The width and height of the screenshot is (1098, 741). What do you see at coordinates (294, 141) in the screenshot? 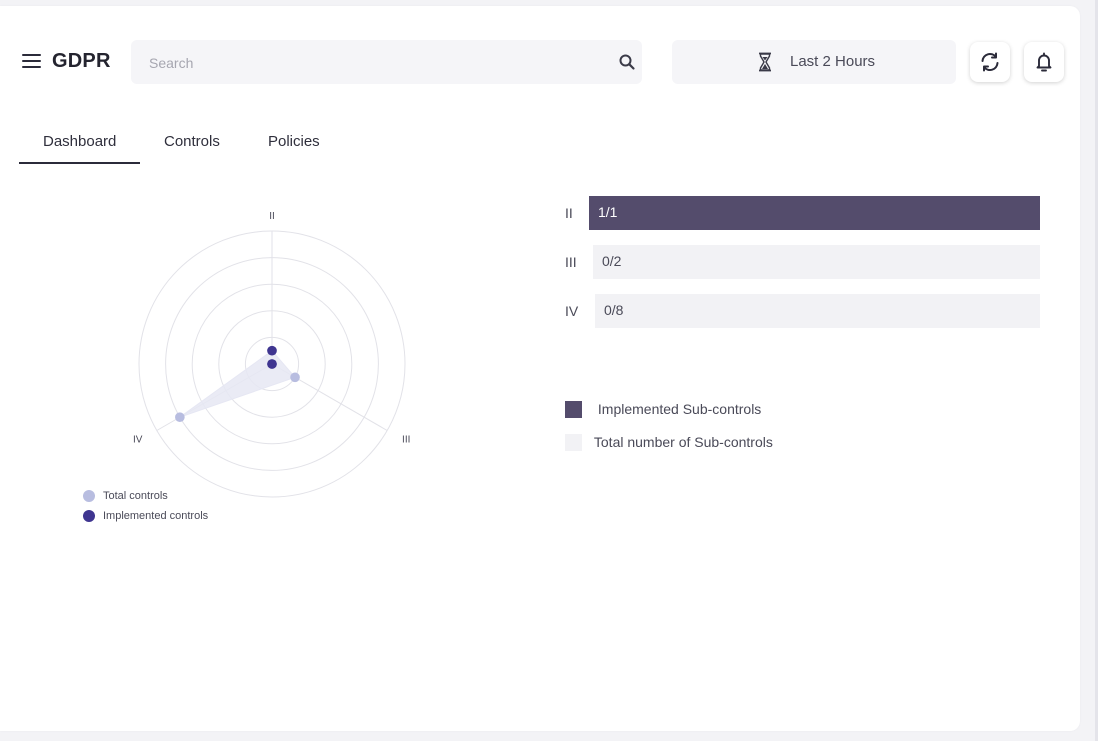
I see `tab-policies: Policies` at bounding box center [294, 141].